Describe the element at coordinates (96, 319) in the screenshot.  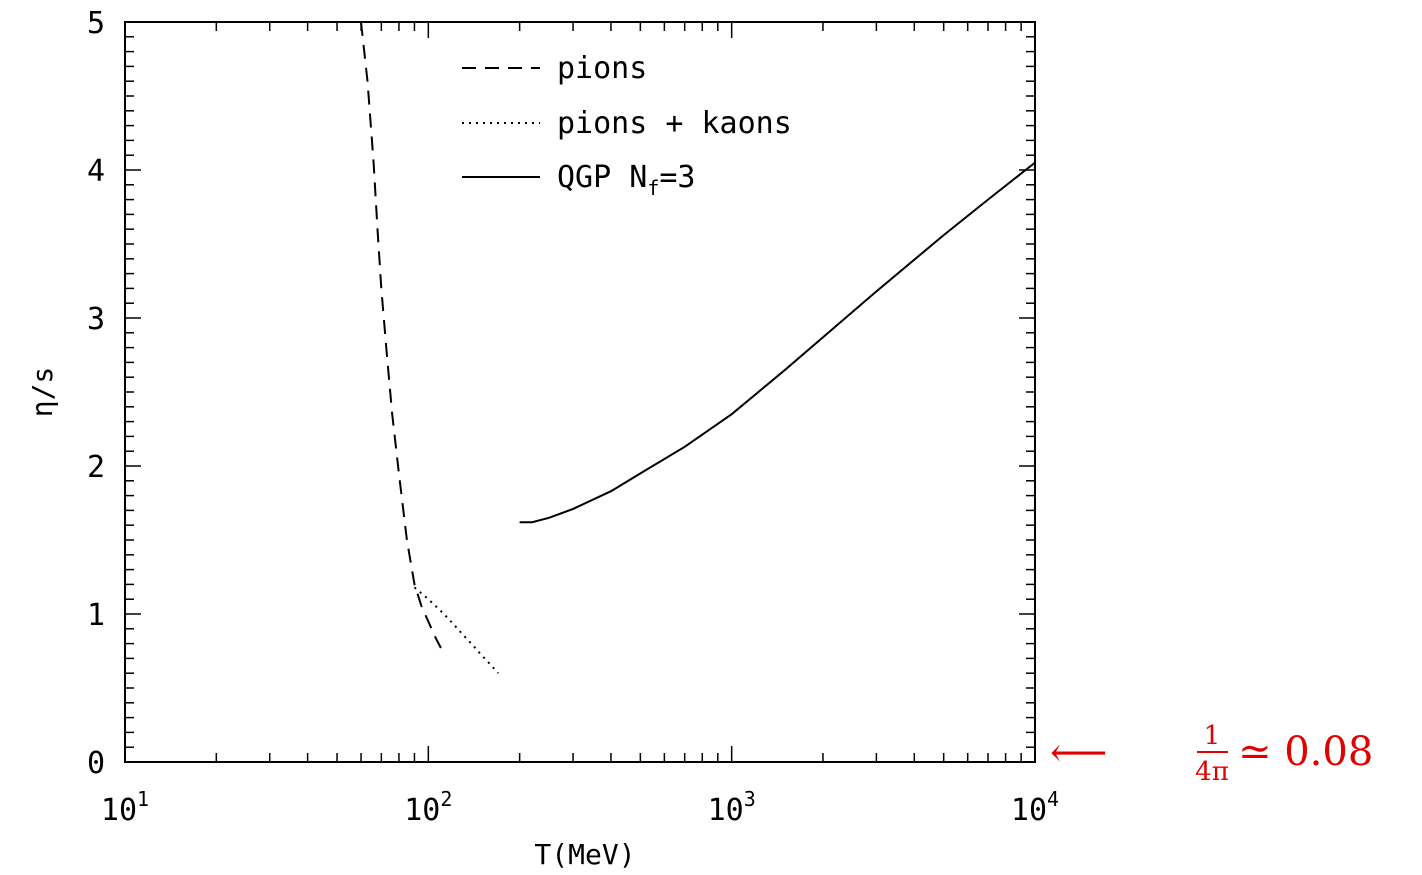
I see `y-tick-label: 3` at that location.